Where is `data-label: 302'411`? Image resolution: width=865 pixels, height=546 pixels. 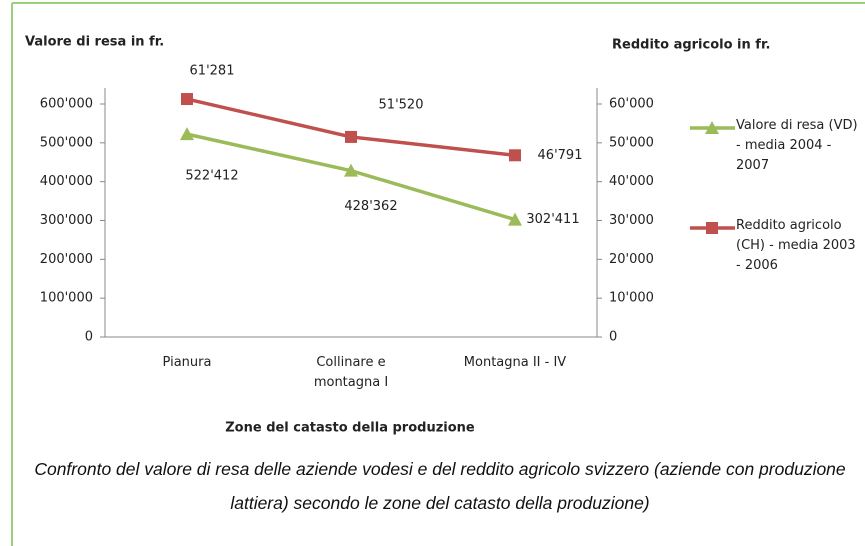
data-label: 302'411 is located at coordinates (552, 219).